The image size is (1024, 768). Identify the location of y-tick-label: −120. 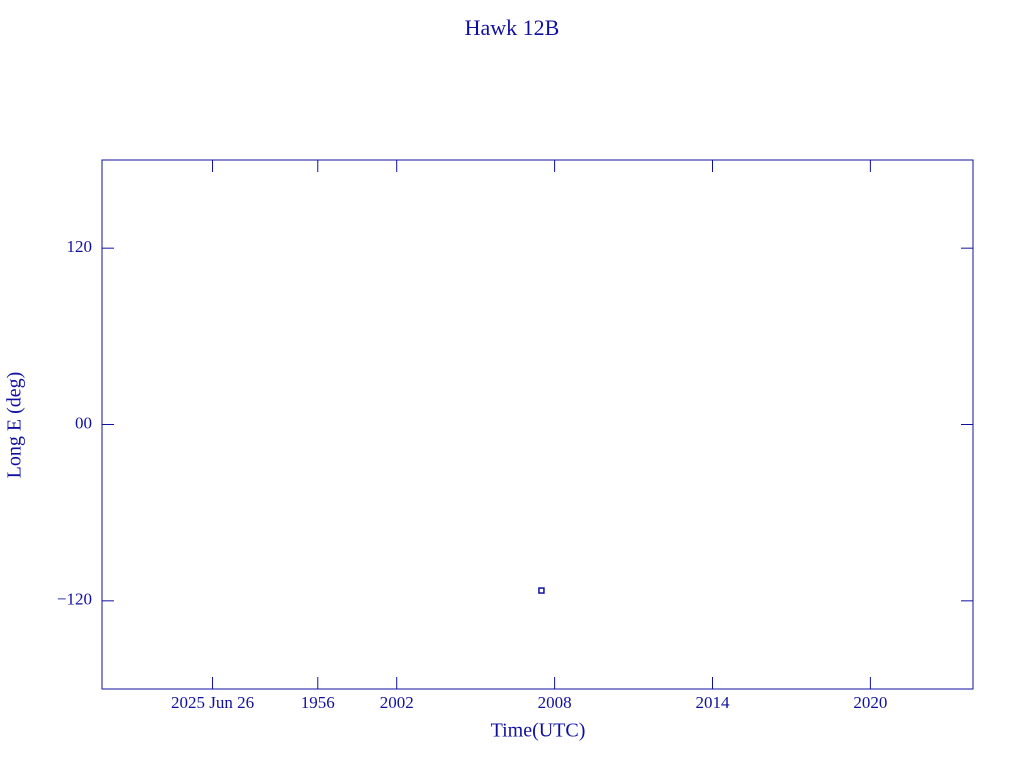
(74, 599).